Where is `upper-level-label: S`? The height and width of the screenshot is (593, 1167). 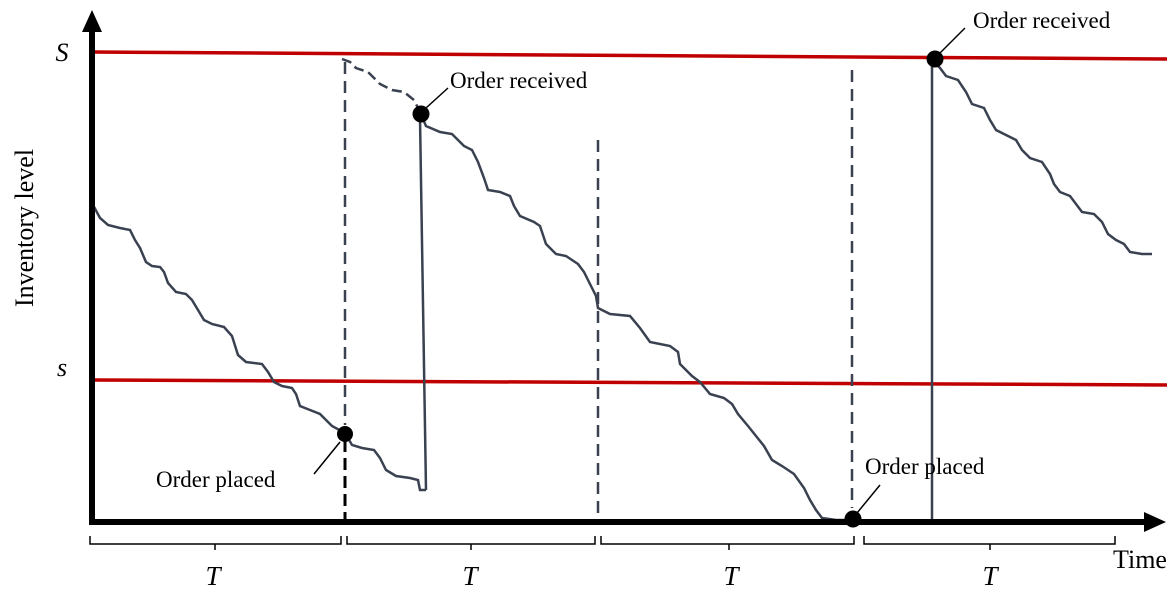
upper-level-label: S is located at coordinates (62, 52).